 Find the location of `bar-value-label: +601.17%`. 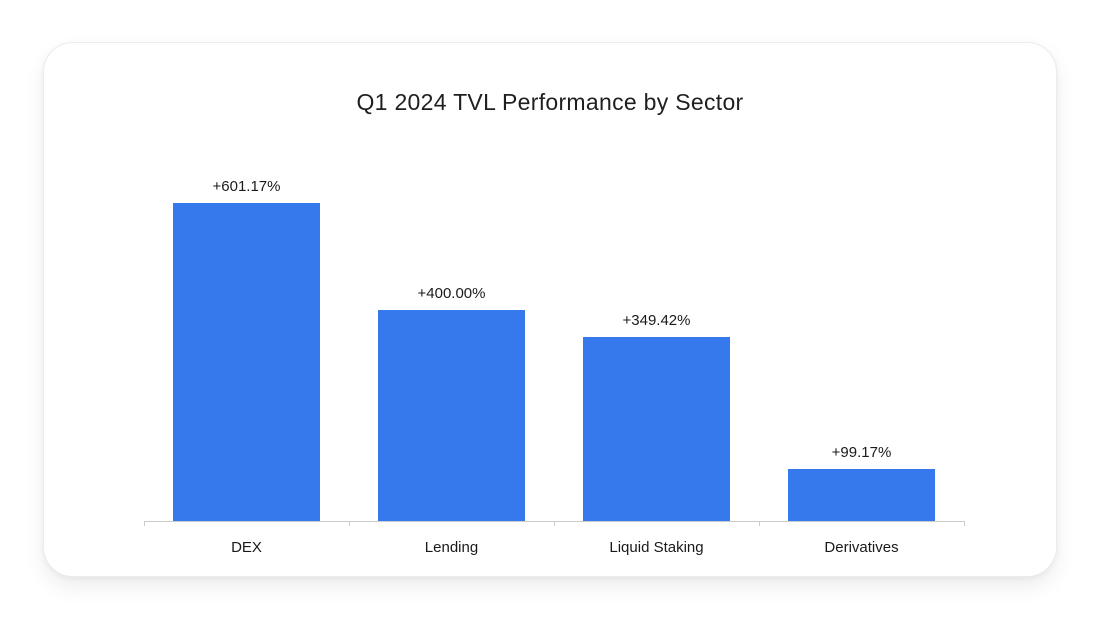

bar-value-label: +601.17% is located at coordinates (246, 186).